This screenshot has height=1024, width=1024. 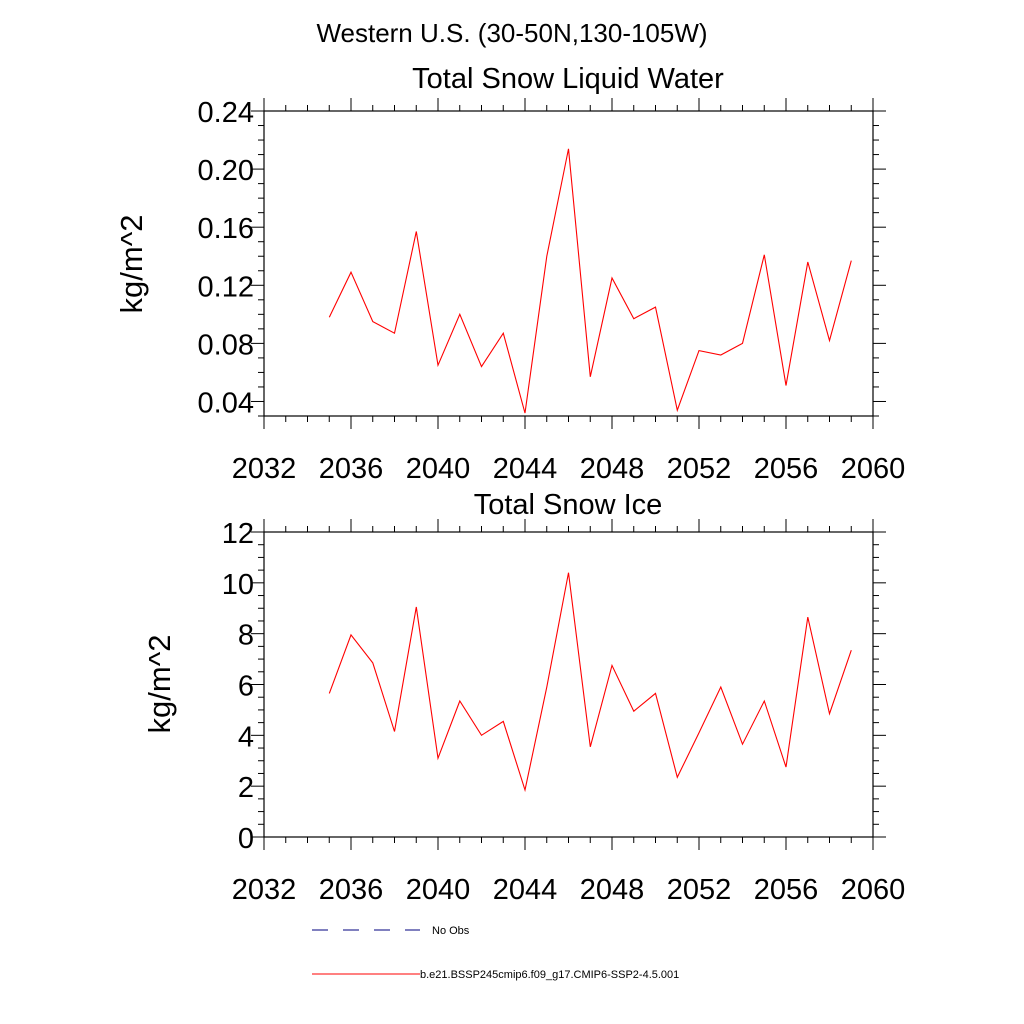 I want to click on y-tick-label: 12, so click(x=238, y=534).